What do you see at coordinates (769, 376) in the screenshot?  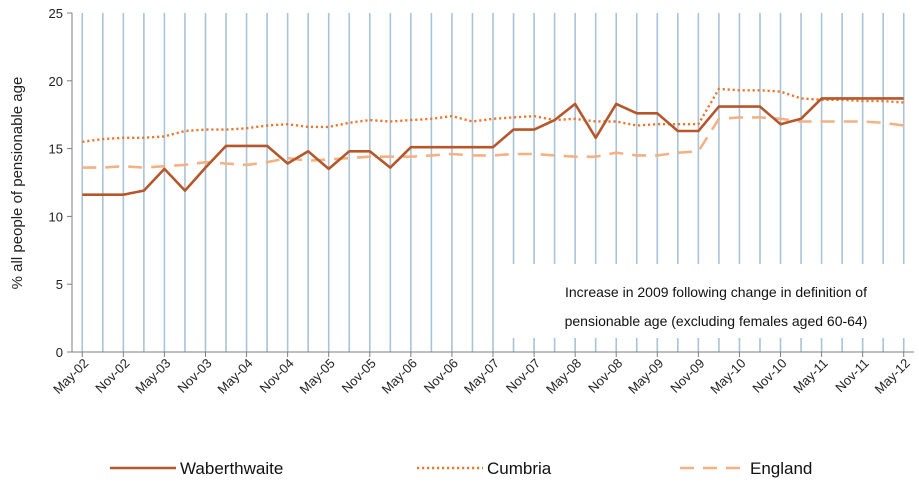 I see `x-tick-label: Nov-10` at bounding box center [769, 376].